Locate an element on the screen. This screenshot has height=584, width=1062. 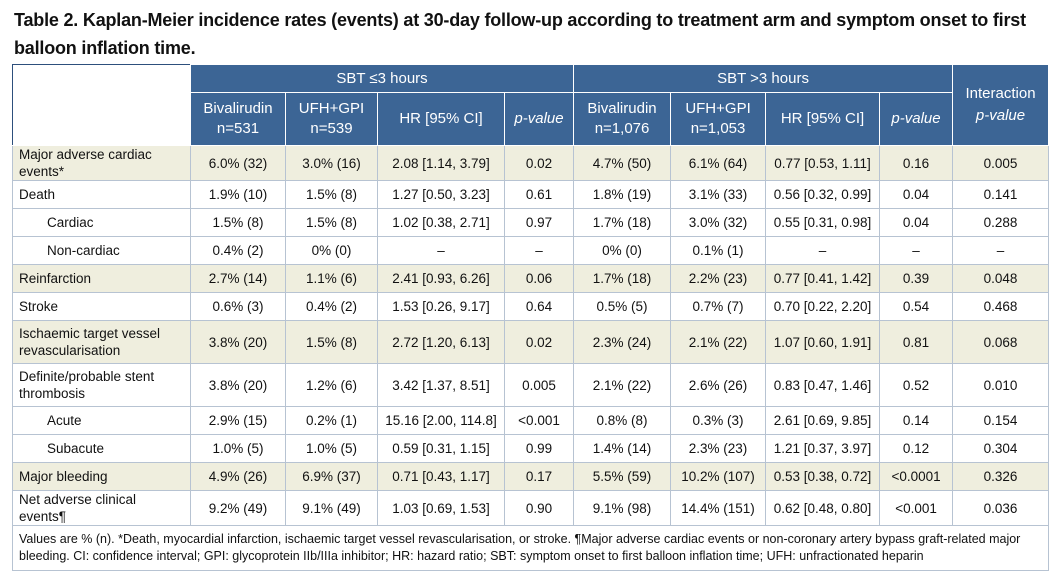
cell: 4.7% (50) is located at coordinates (622, 163).